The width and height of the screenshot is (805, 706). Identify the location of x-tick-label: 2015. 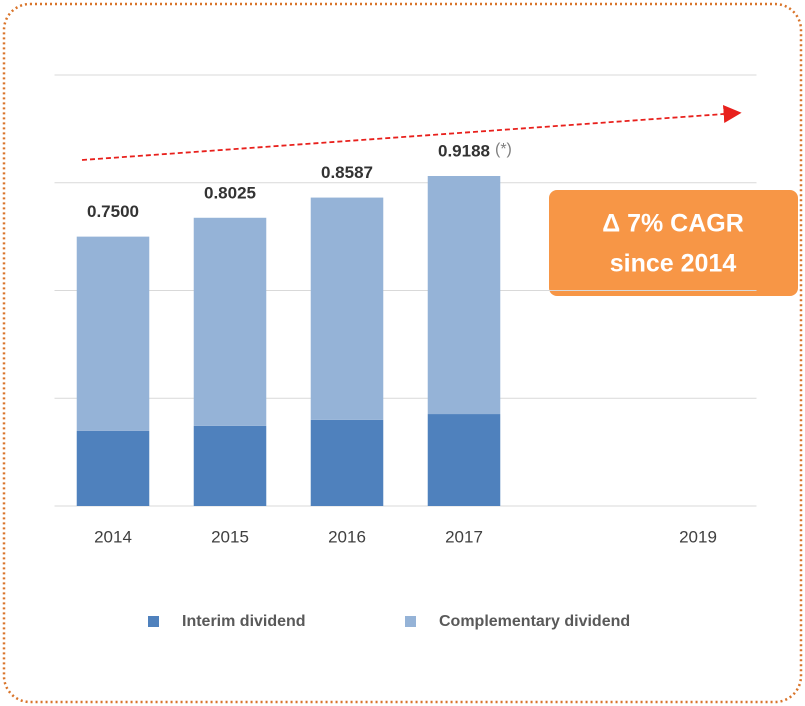
(230, 536).